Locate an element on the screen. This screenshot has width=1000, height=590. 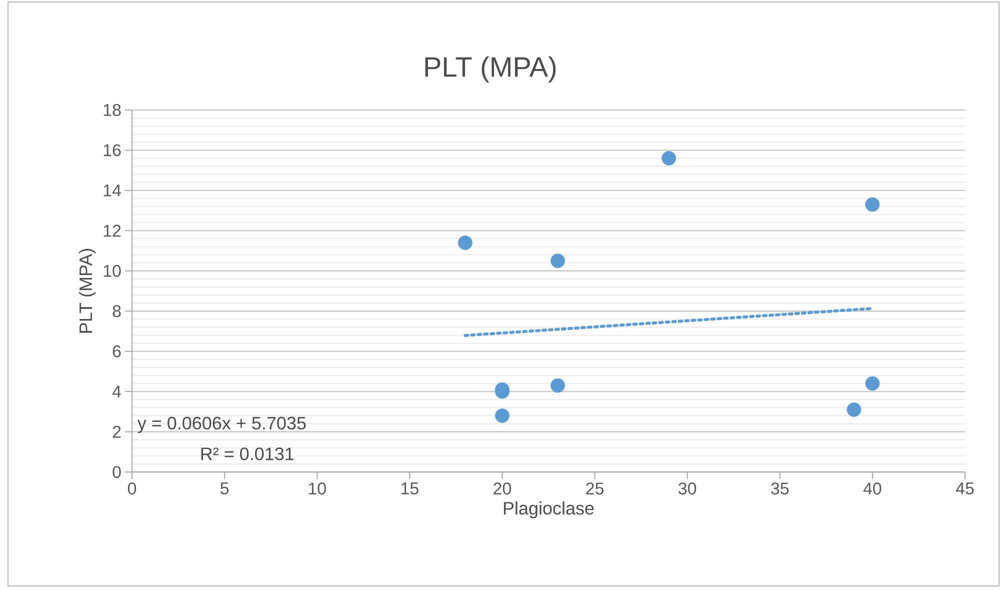
y-tick-label: 4 is located at coordinates (116, 392).